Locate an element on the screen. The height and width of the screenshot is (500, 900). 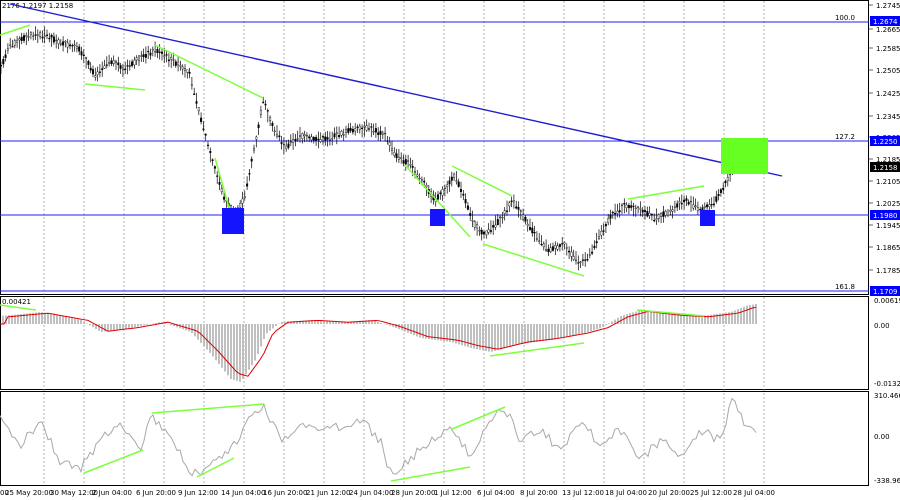
price-tick-label: 1.2585 is located at coordinates (888, 49).